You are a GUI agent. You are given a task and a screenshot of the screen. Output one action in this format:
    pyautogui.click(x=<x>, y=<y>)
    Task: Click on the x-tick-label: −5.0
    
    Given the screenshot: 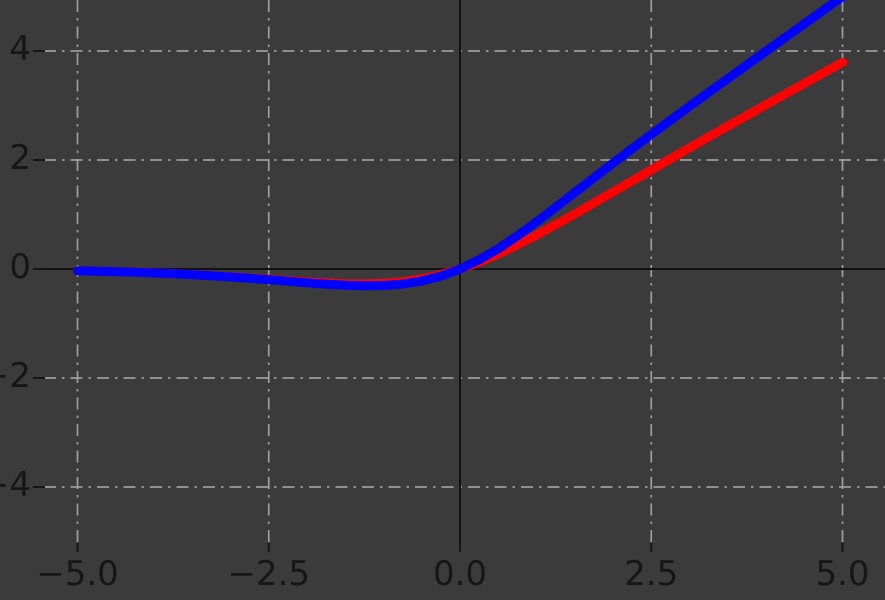 What is the action you would take?
    pyautogui.click(x=77, y=574)
    